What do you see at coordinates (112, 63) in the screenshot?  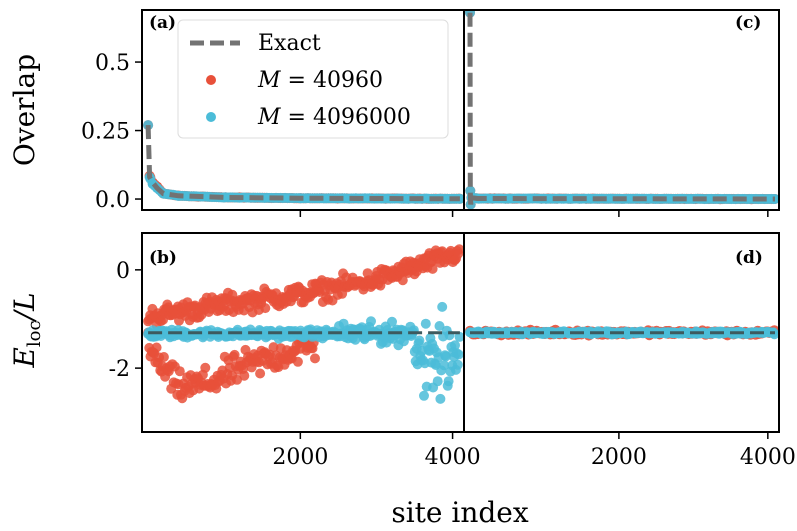 I see `y-tick-label: 0.5` at bounding box center [112, 63].